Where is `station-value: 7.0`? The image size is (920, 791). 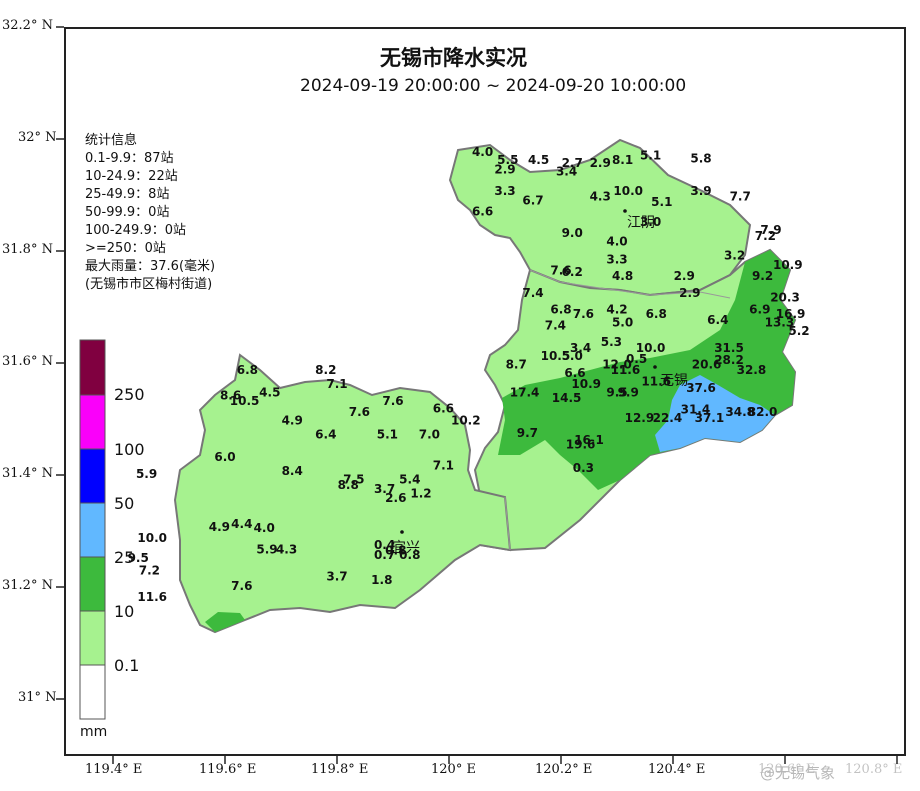
station-value: 7.0 is located at coordinates (429, 435).